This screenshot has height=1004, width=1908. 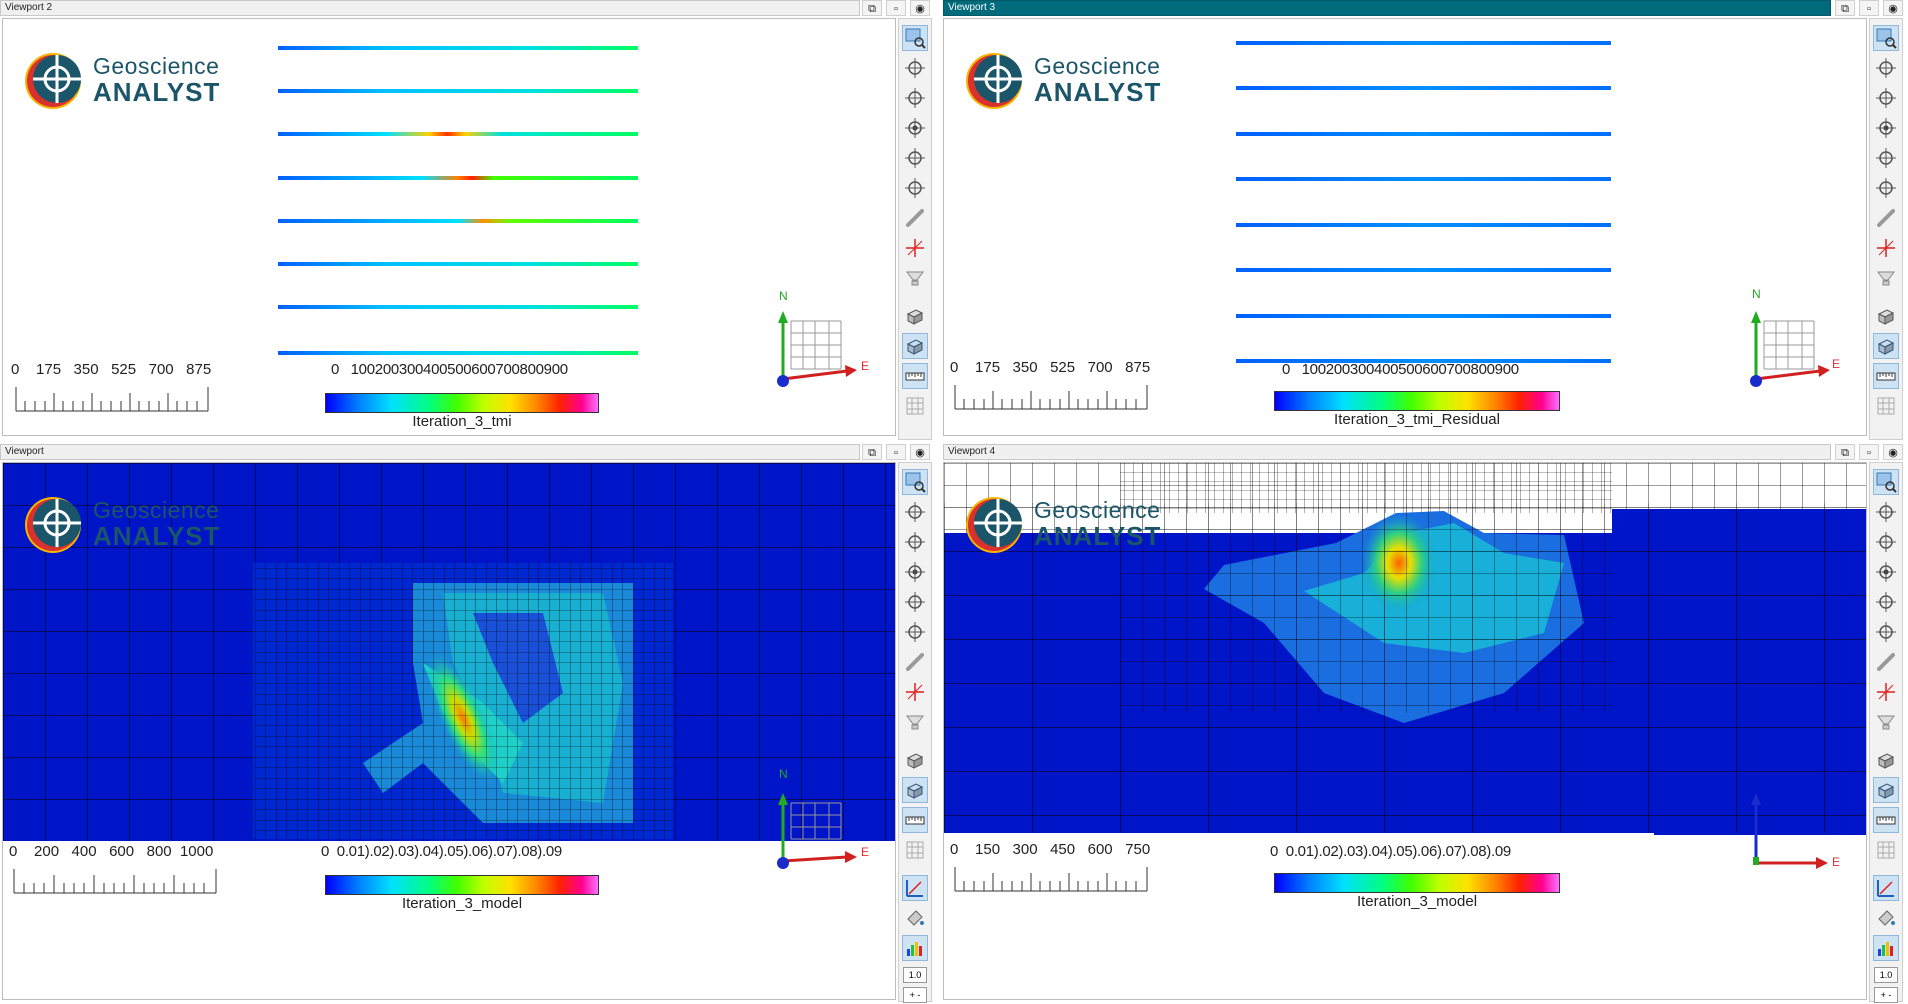 What do you see at coordinates (449, 369) in the screenshot?
I see `colorbar-ticks: 0 100200300400500600700800900` at bounding box center [449, 369].